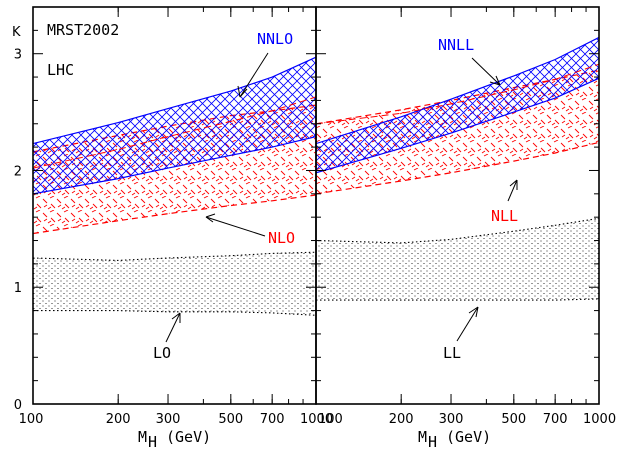 The width and height of the screenshot is (619, 456). I want to click on nlo-label: NLO, so click(281, 238).